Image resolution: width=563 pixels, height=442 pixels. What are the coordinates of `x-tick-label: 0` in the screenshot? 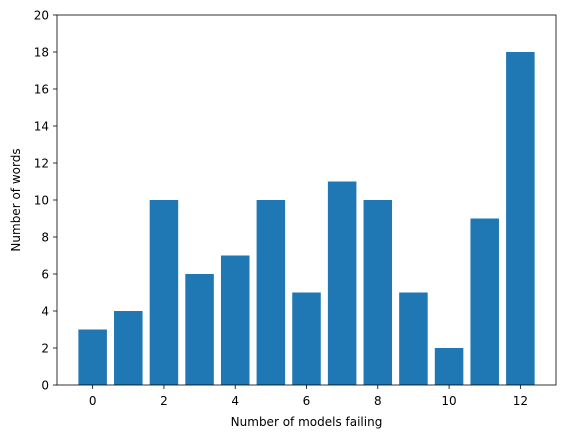 It's located at (93, 401).